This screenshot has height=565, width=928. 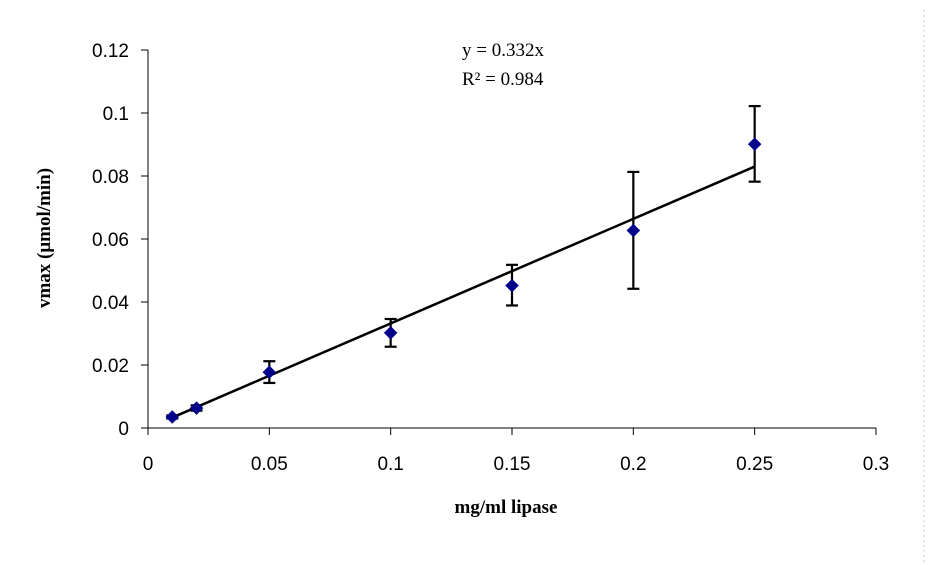 What do you see at coordinates (516, 451) in the screenshot?
I see `x-axis-ticks: 0 0.05 0.1 0.15 0.2 0.25 0.3` at bounding box center [516, 451].